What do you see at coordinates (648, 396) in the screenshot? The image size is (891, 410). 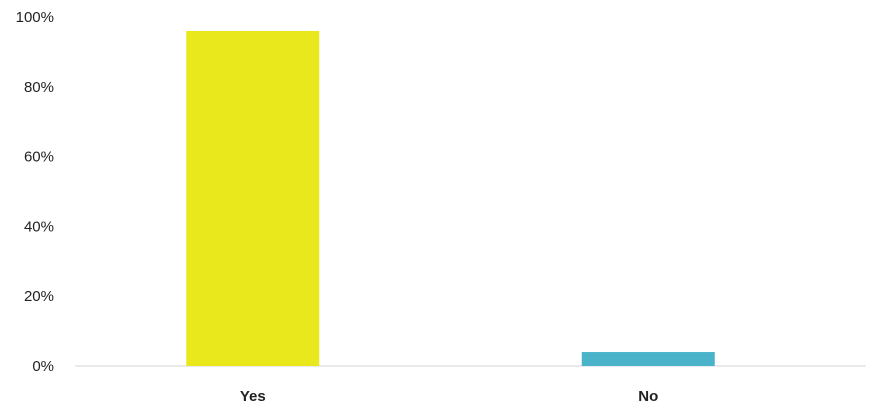 I see `x-tick-label-no: No` at bounding box center [648, 396].